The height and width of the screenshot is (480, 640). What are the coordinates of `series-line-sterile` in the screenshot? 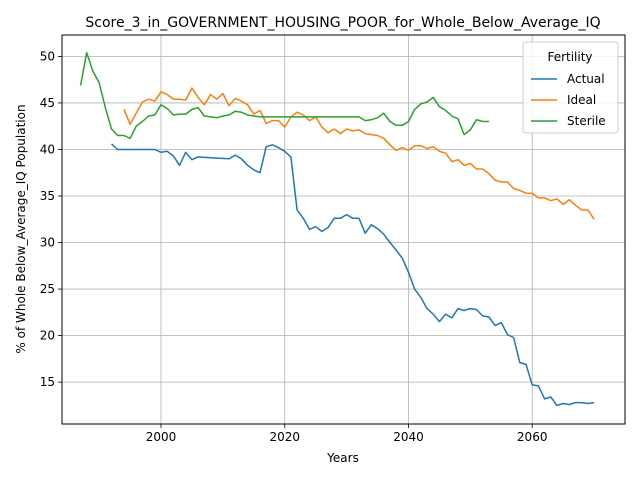 It's located at (284, 95).